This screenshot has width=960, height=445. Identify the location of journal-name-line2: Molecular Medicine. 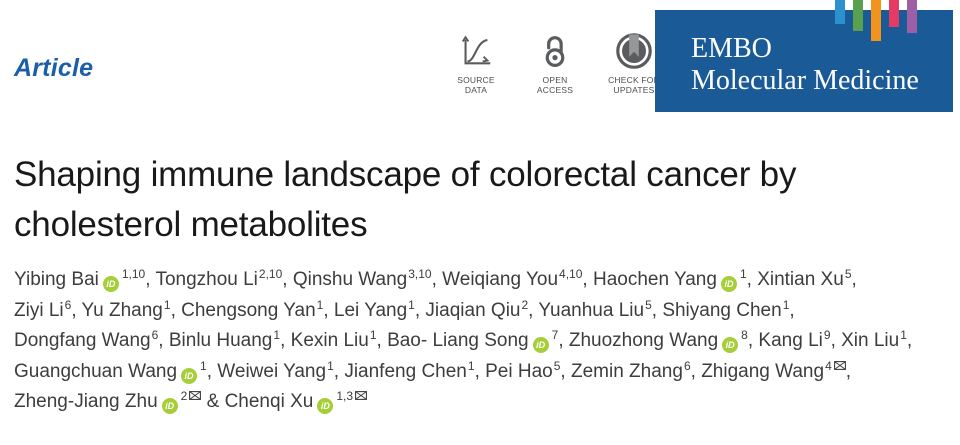
(805, 80).